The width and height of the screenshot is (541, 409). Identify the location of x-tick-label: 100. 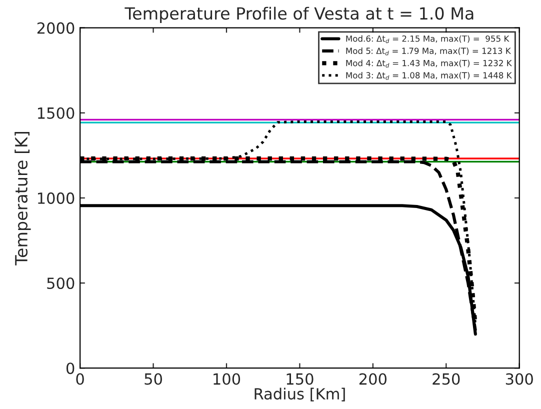
(227, 379).